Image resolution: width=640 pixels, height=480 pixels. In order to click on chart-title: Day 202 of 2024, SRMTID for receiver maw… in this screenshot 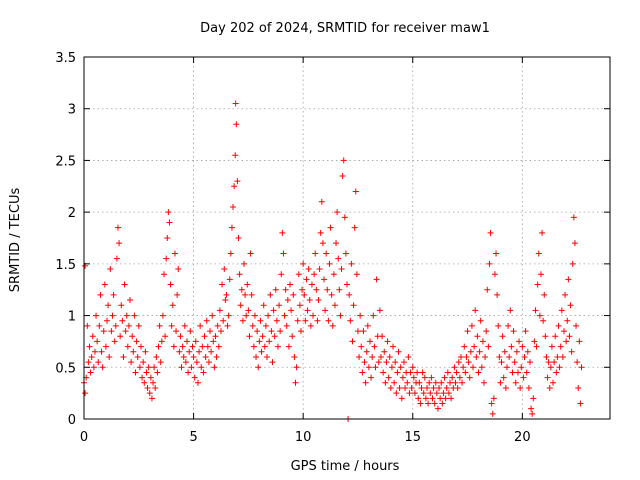, I will do `click(345, 28)`.